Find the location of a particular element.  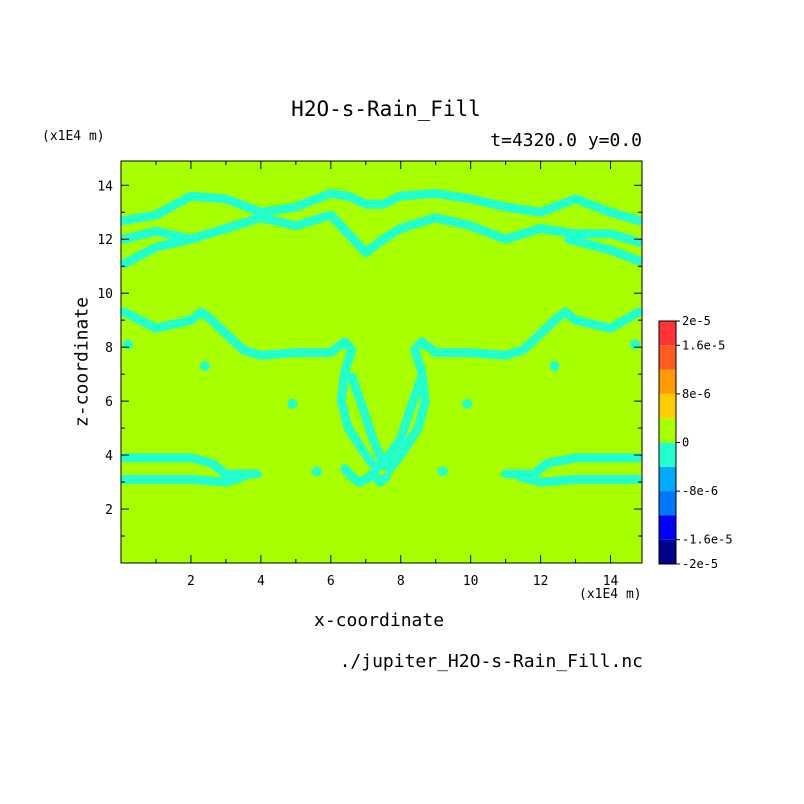

colorbar-label: -1.6e-5 is located at coordinates (707, 540).